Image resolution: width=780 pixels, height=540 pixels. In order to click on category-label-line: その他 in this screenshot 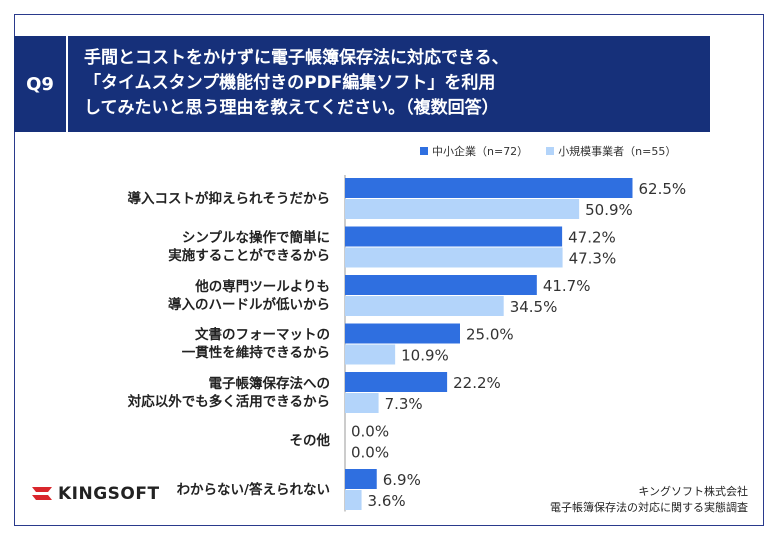, I will do `click(310, 441)`.